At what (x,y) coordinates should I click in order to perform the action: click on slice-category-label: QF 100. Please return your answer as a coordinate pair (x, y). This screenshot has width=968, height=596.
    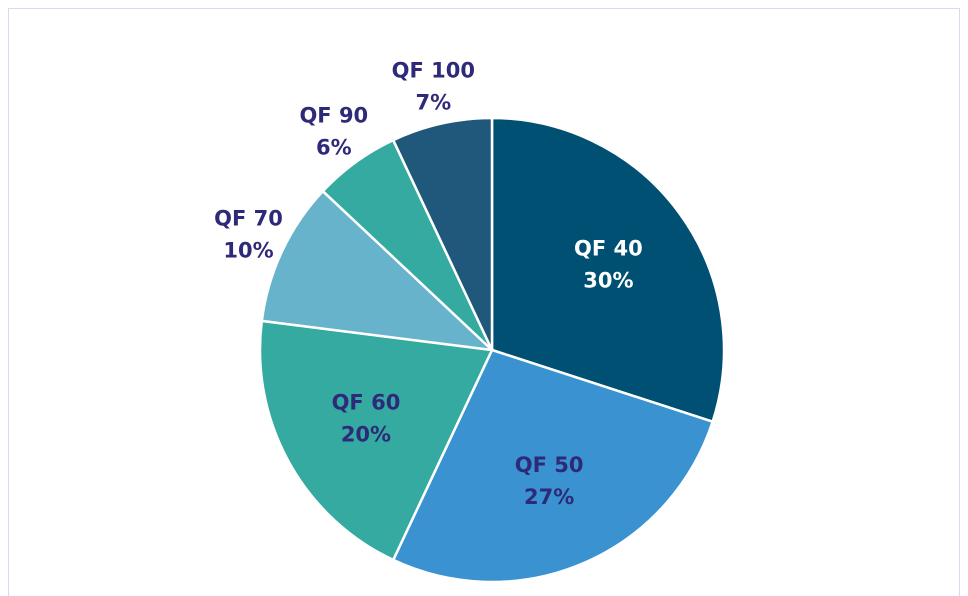
    Looking at the image, I should click on (433, 70).